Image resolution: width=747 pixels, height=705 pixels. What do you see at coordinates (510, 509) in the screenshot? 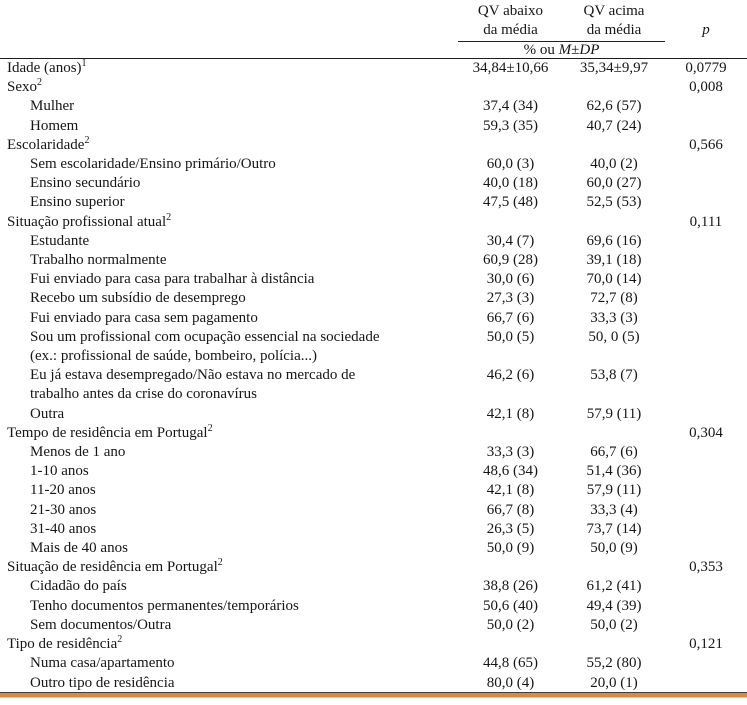
I see `cell-qv-below: 66,7 (8)` at bounding box center [510, 509].